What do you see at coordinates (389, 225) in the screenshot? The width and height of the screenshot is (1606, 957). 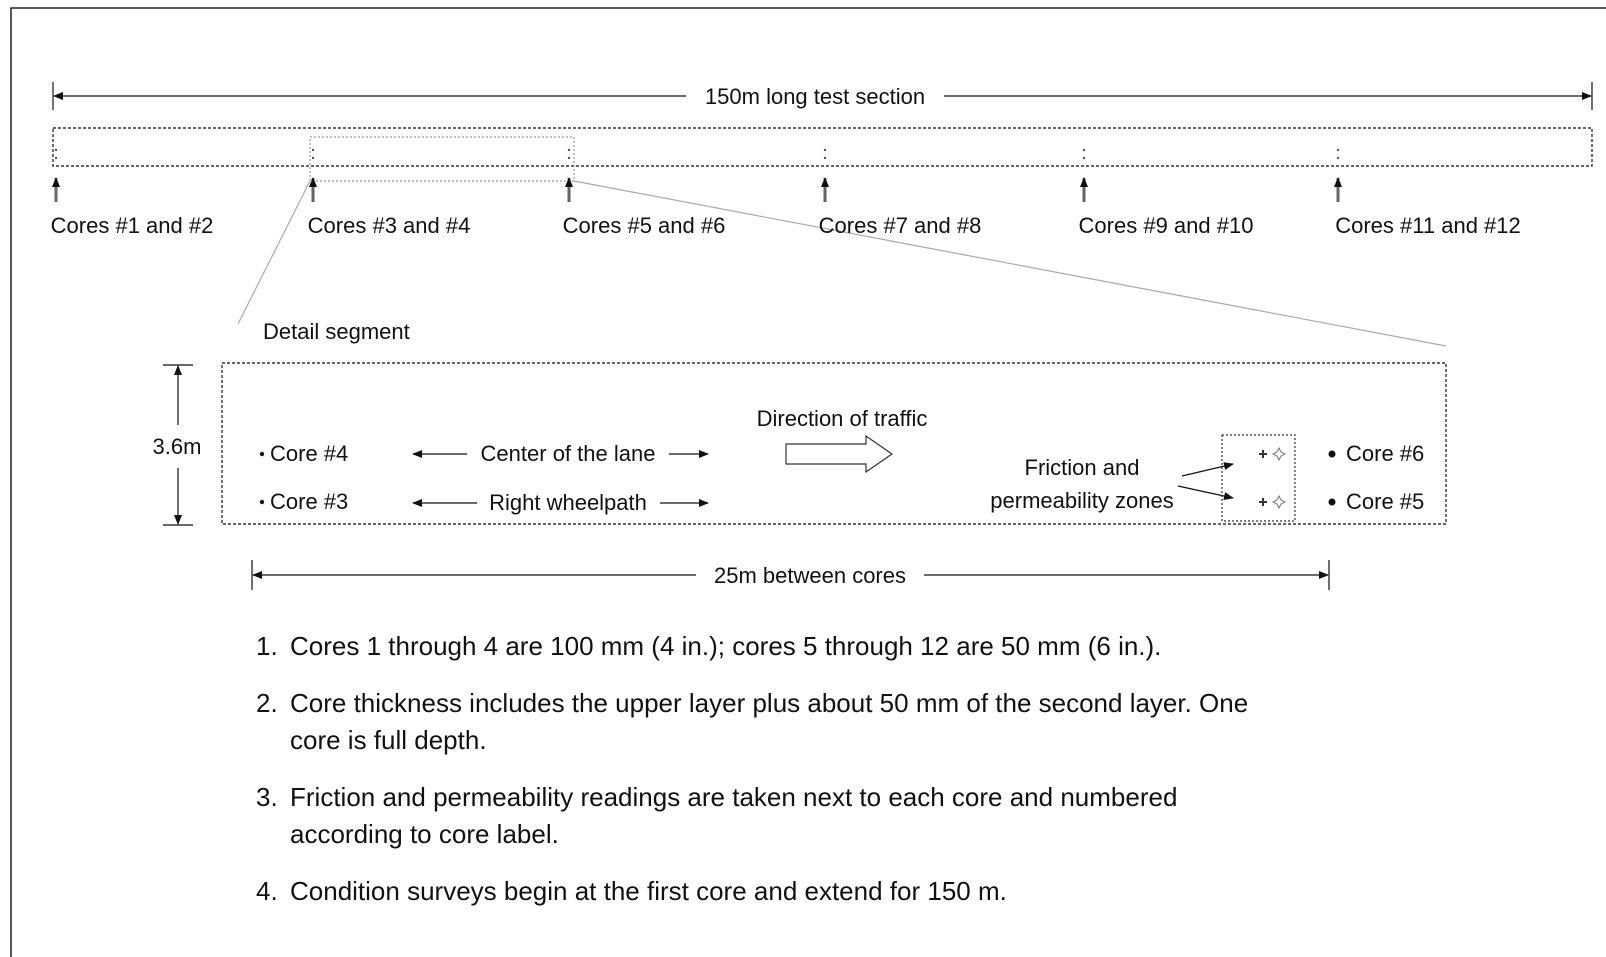 I see `core-group-label: Cores #3 and #4` at bounding box center [389, 225].